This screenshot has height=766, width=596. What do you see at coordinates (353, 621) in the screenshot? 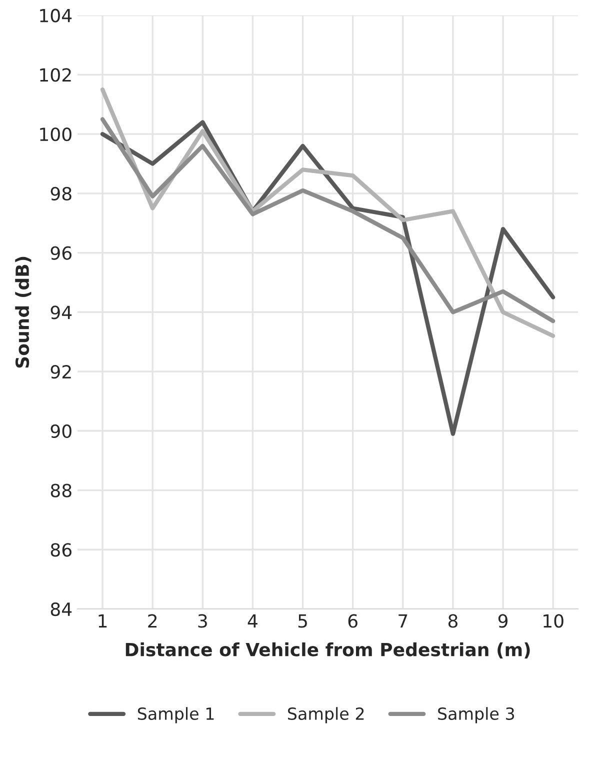
I see `x-tick-label: 6` at bounding box center [353, 621].